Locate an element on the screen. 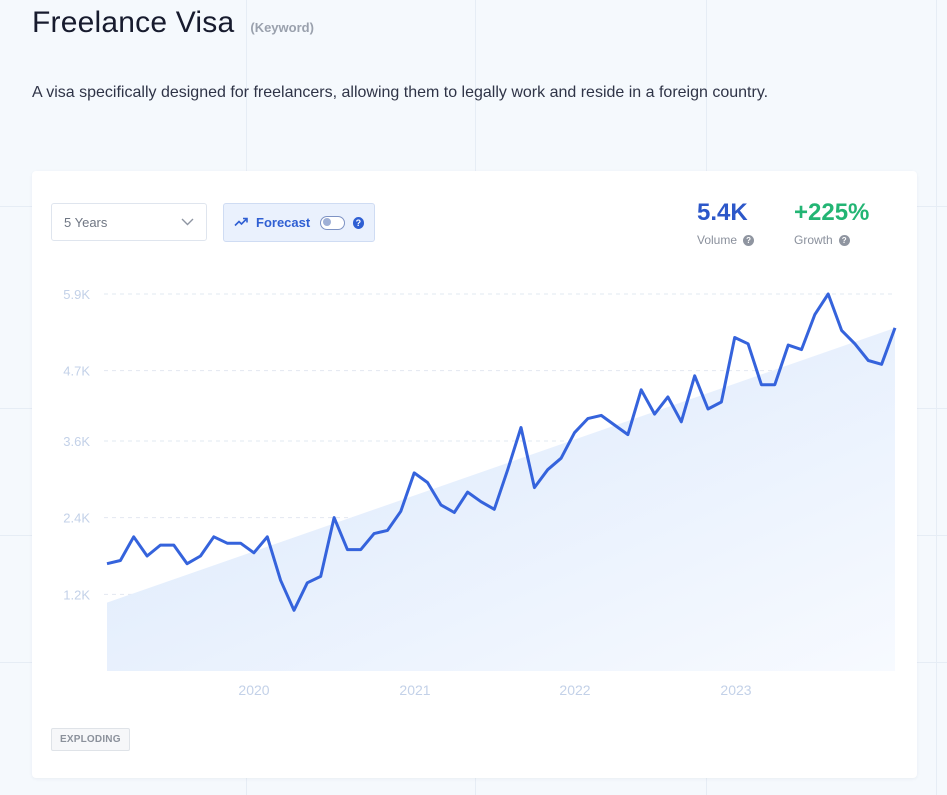 Image resolution: width=947 pixels, height=795 pixels. growth-label: Growth is located at coordinates (813, 240).